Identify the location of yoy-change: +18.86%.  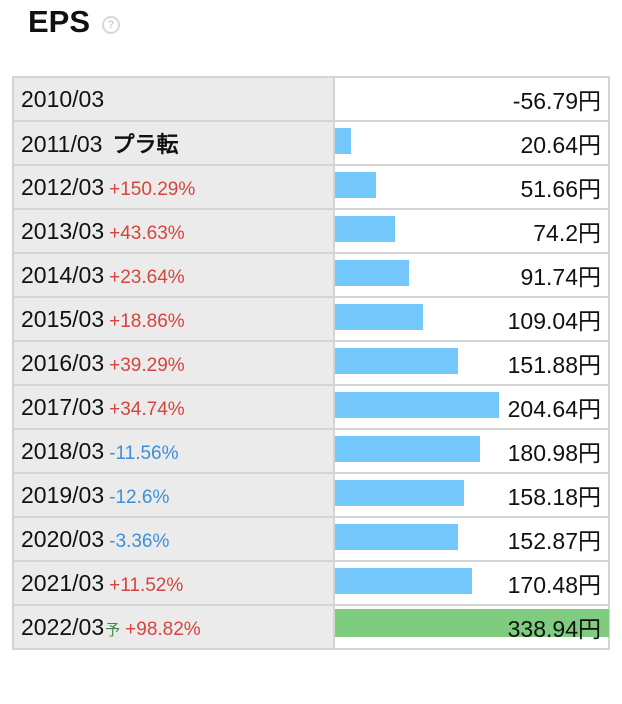
(147, 321).